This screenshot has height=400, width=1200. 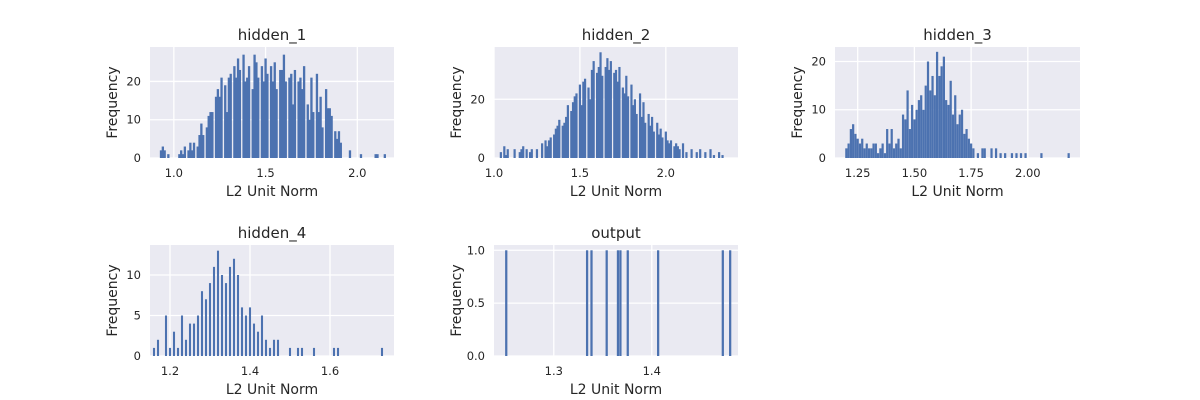 I want to click on panel-title: hidden_3, so click(x=957, y=35).